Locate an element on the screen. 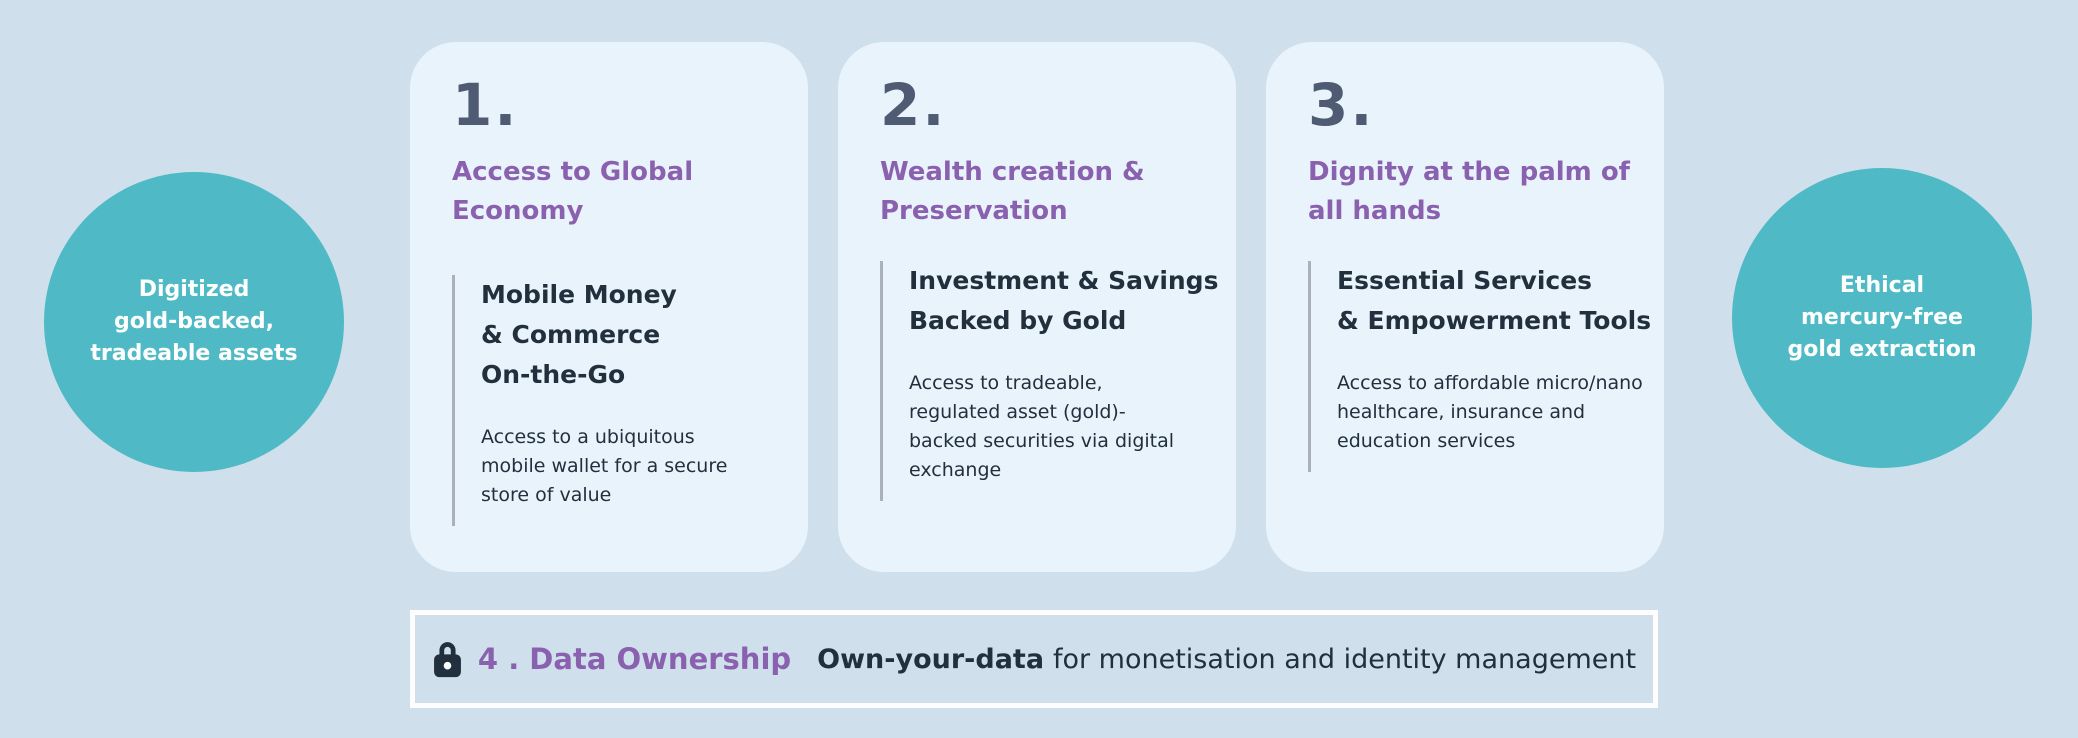  card-body-line: backed securities via digital is located at coordinates (1042, 440).